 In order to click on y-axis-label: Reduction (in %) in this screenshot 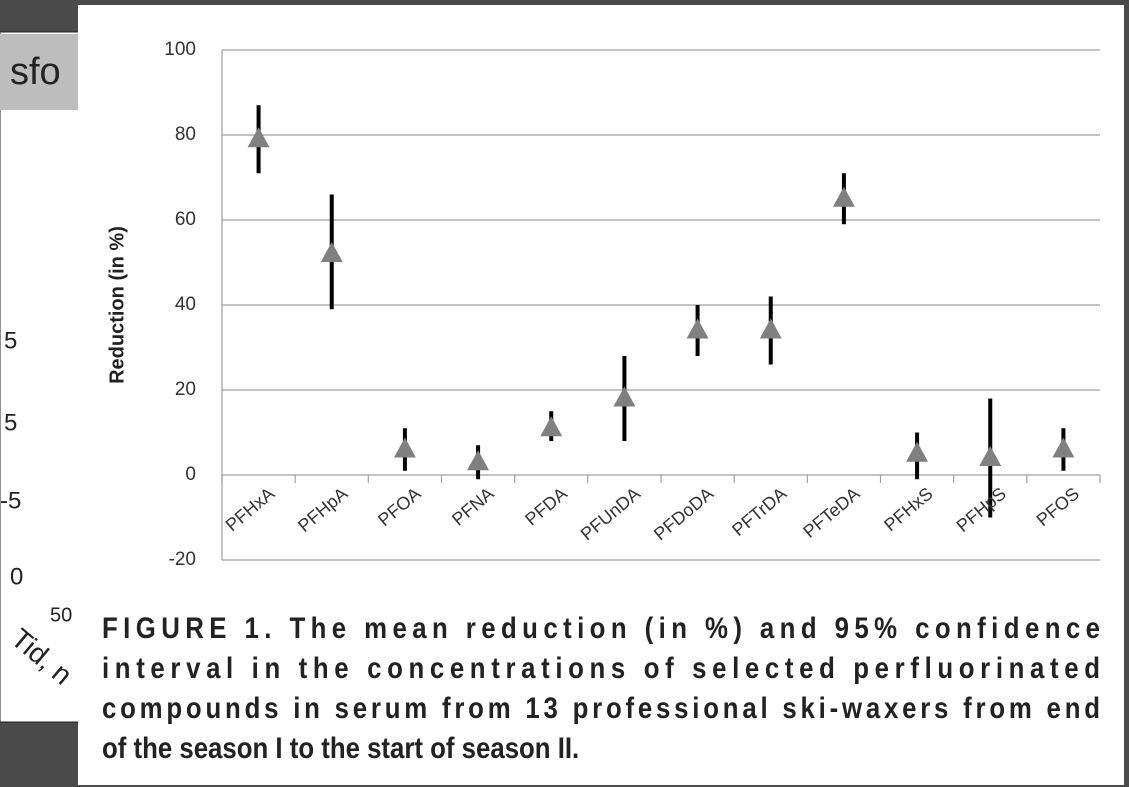, I will do `click(117, 305)`.